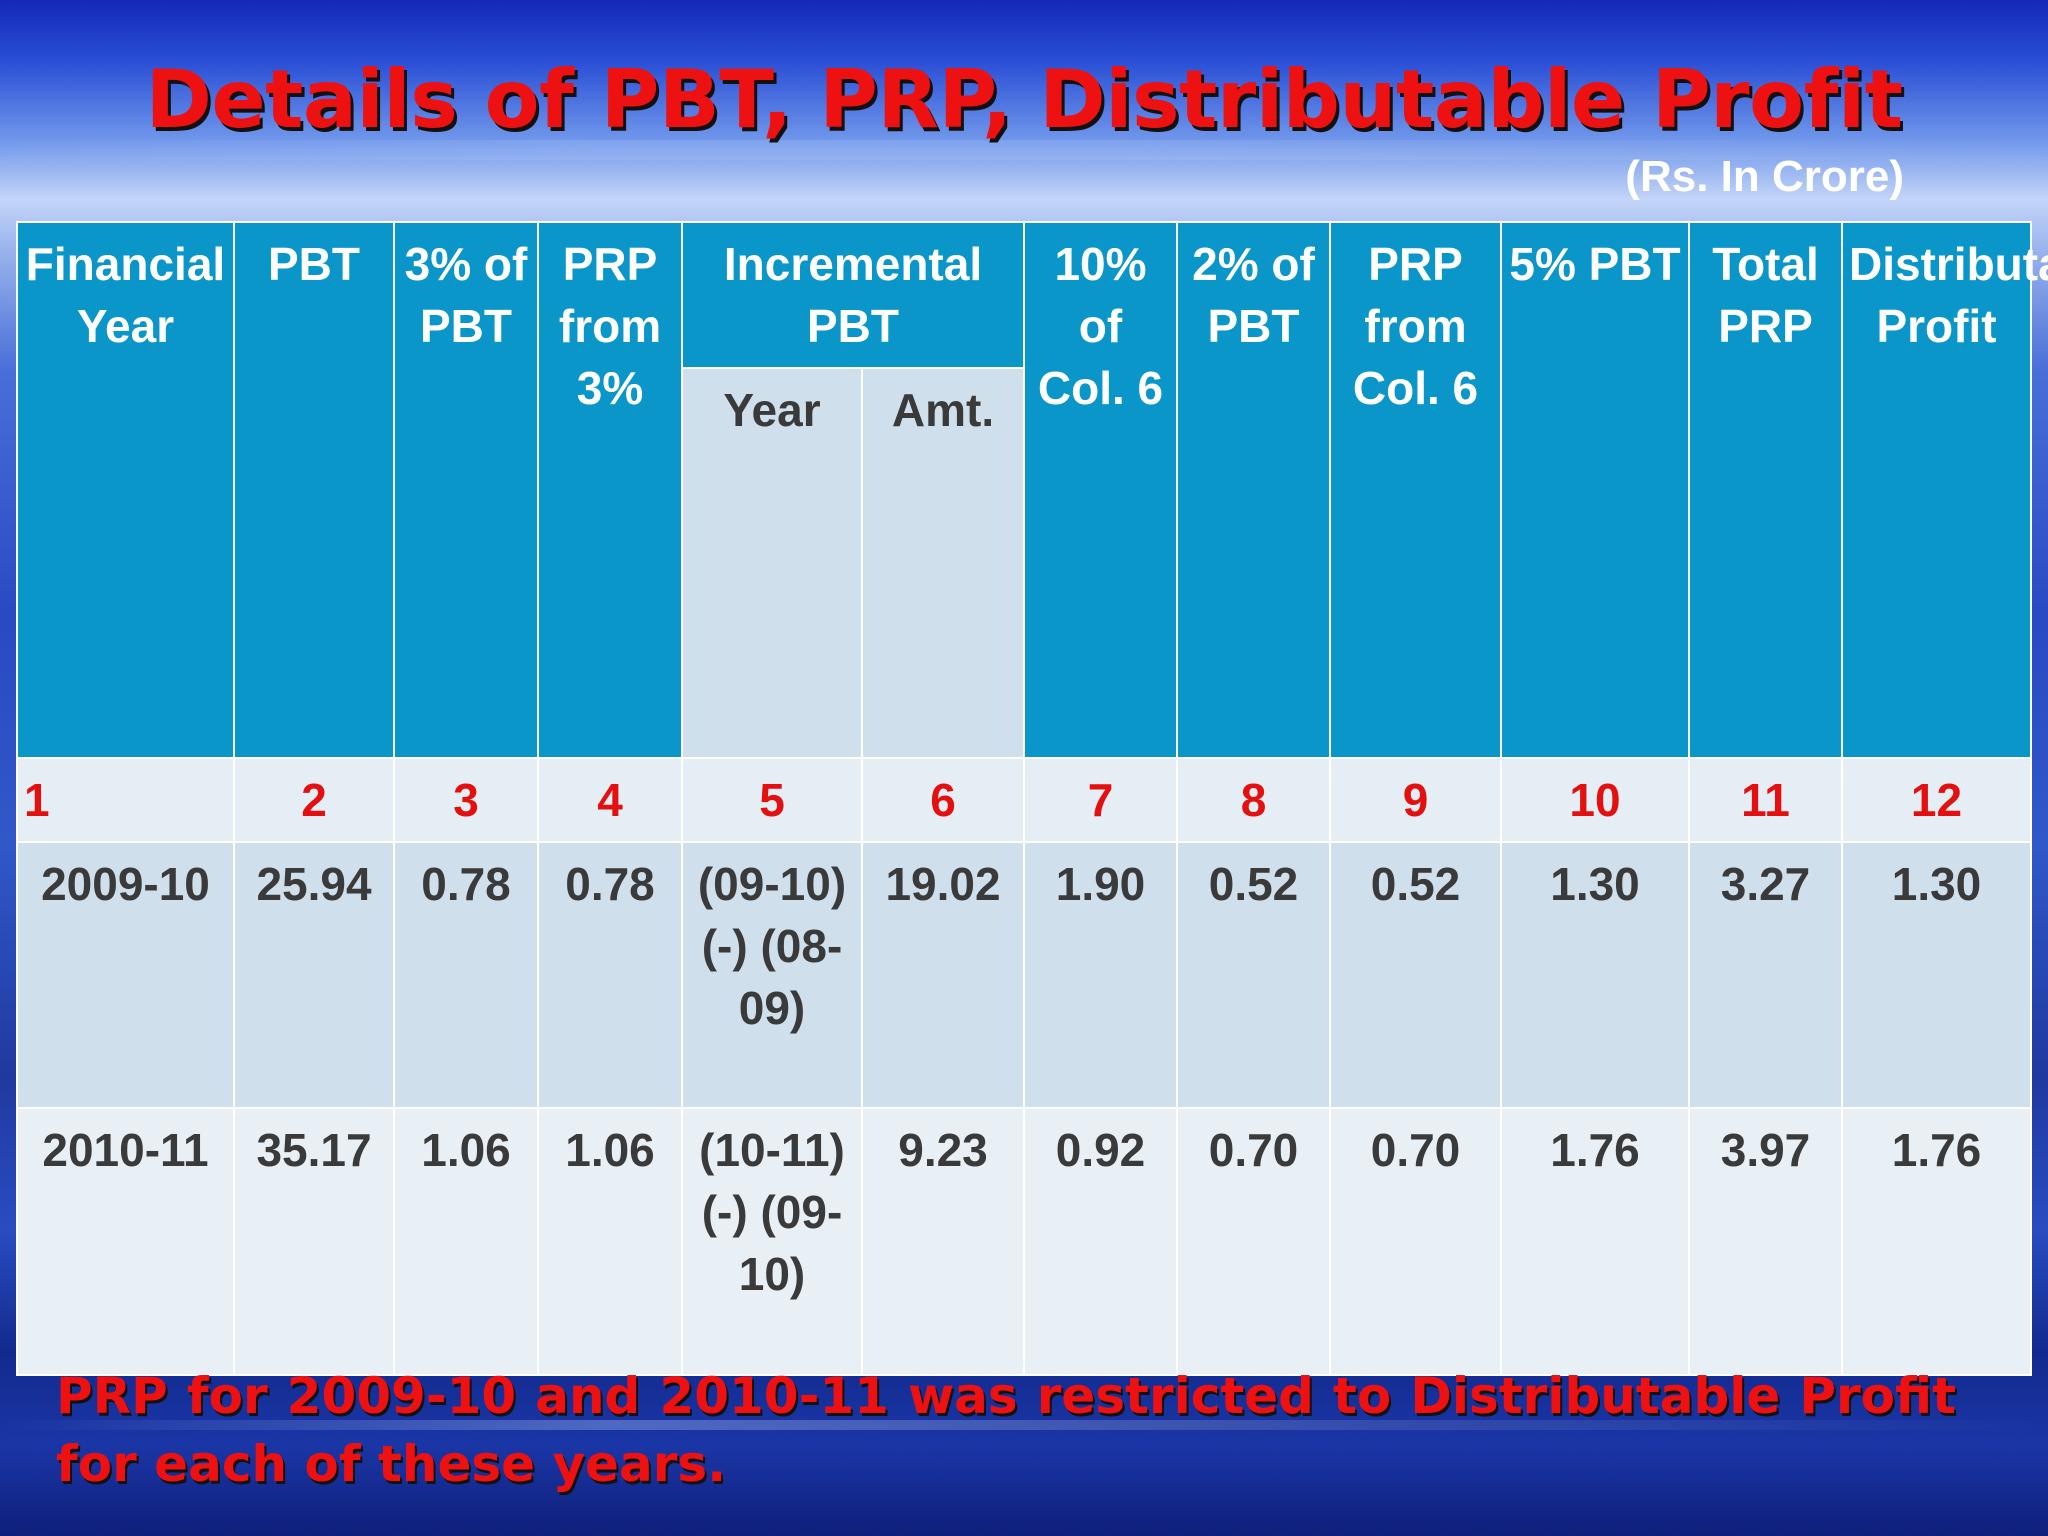 This screenshot has width=2048, height=1536. Describe the element at coordinates (314, 975) in the screenshot. I see `cell-pbt: 25.94` at that location.